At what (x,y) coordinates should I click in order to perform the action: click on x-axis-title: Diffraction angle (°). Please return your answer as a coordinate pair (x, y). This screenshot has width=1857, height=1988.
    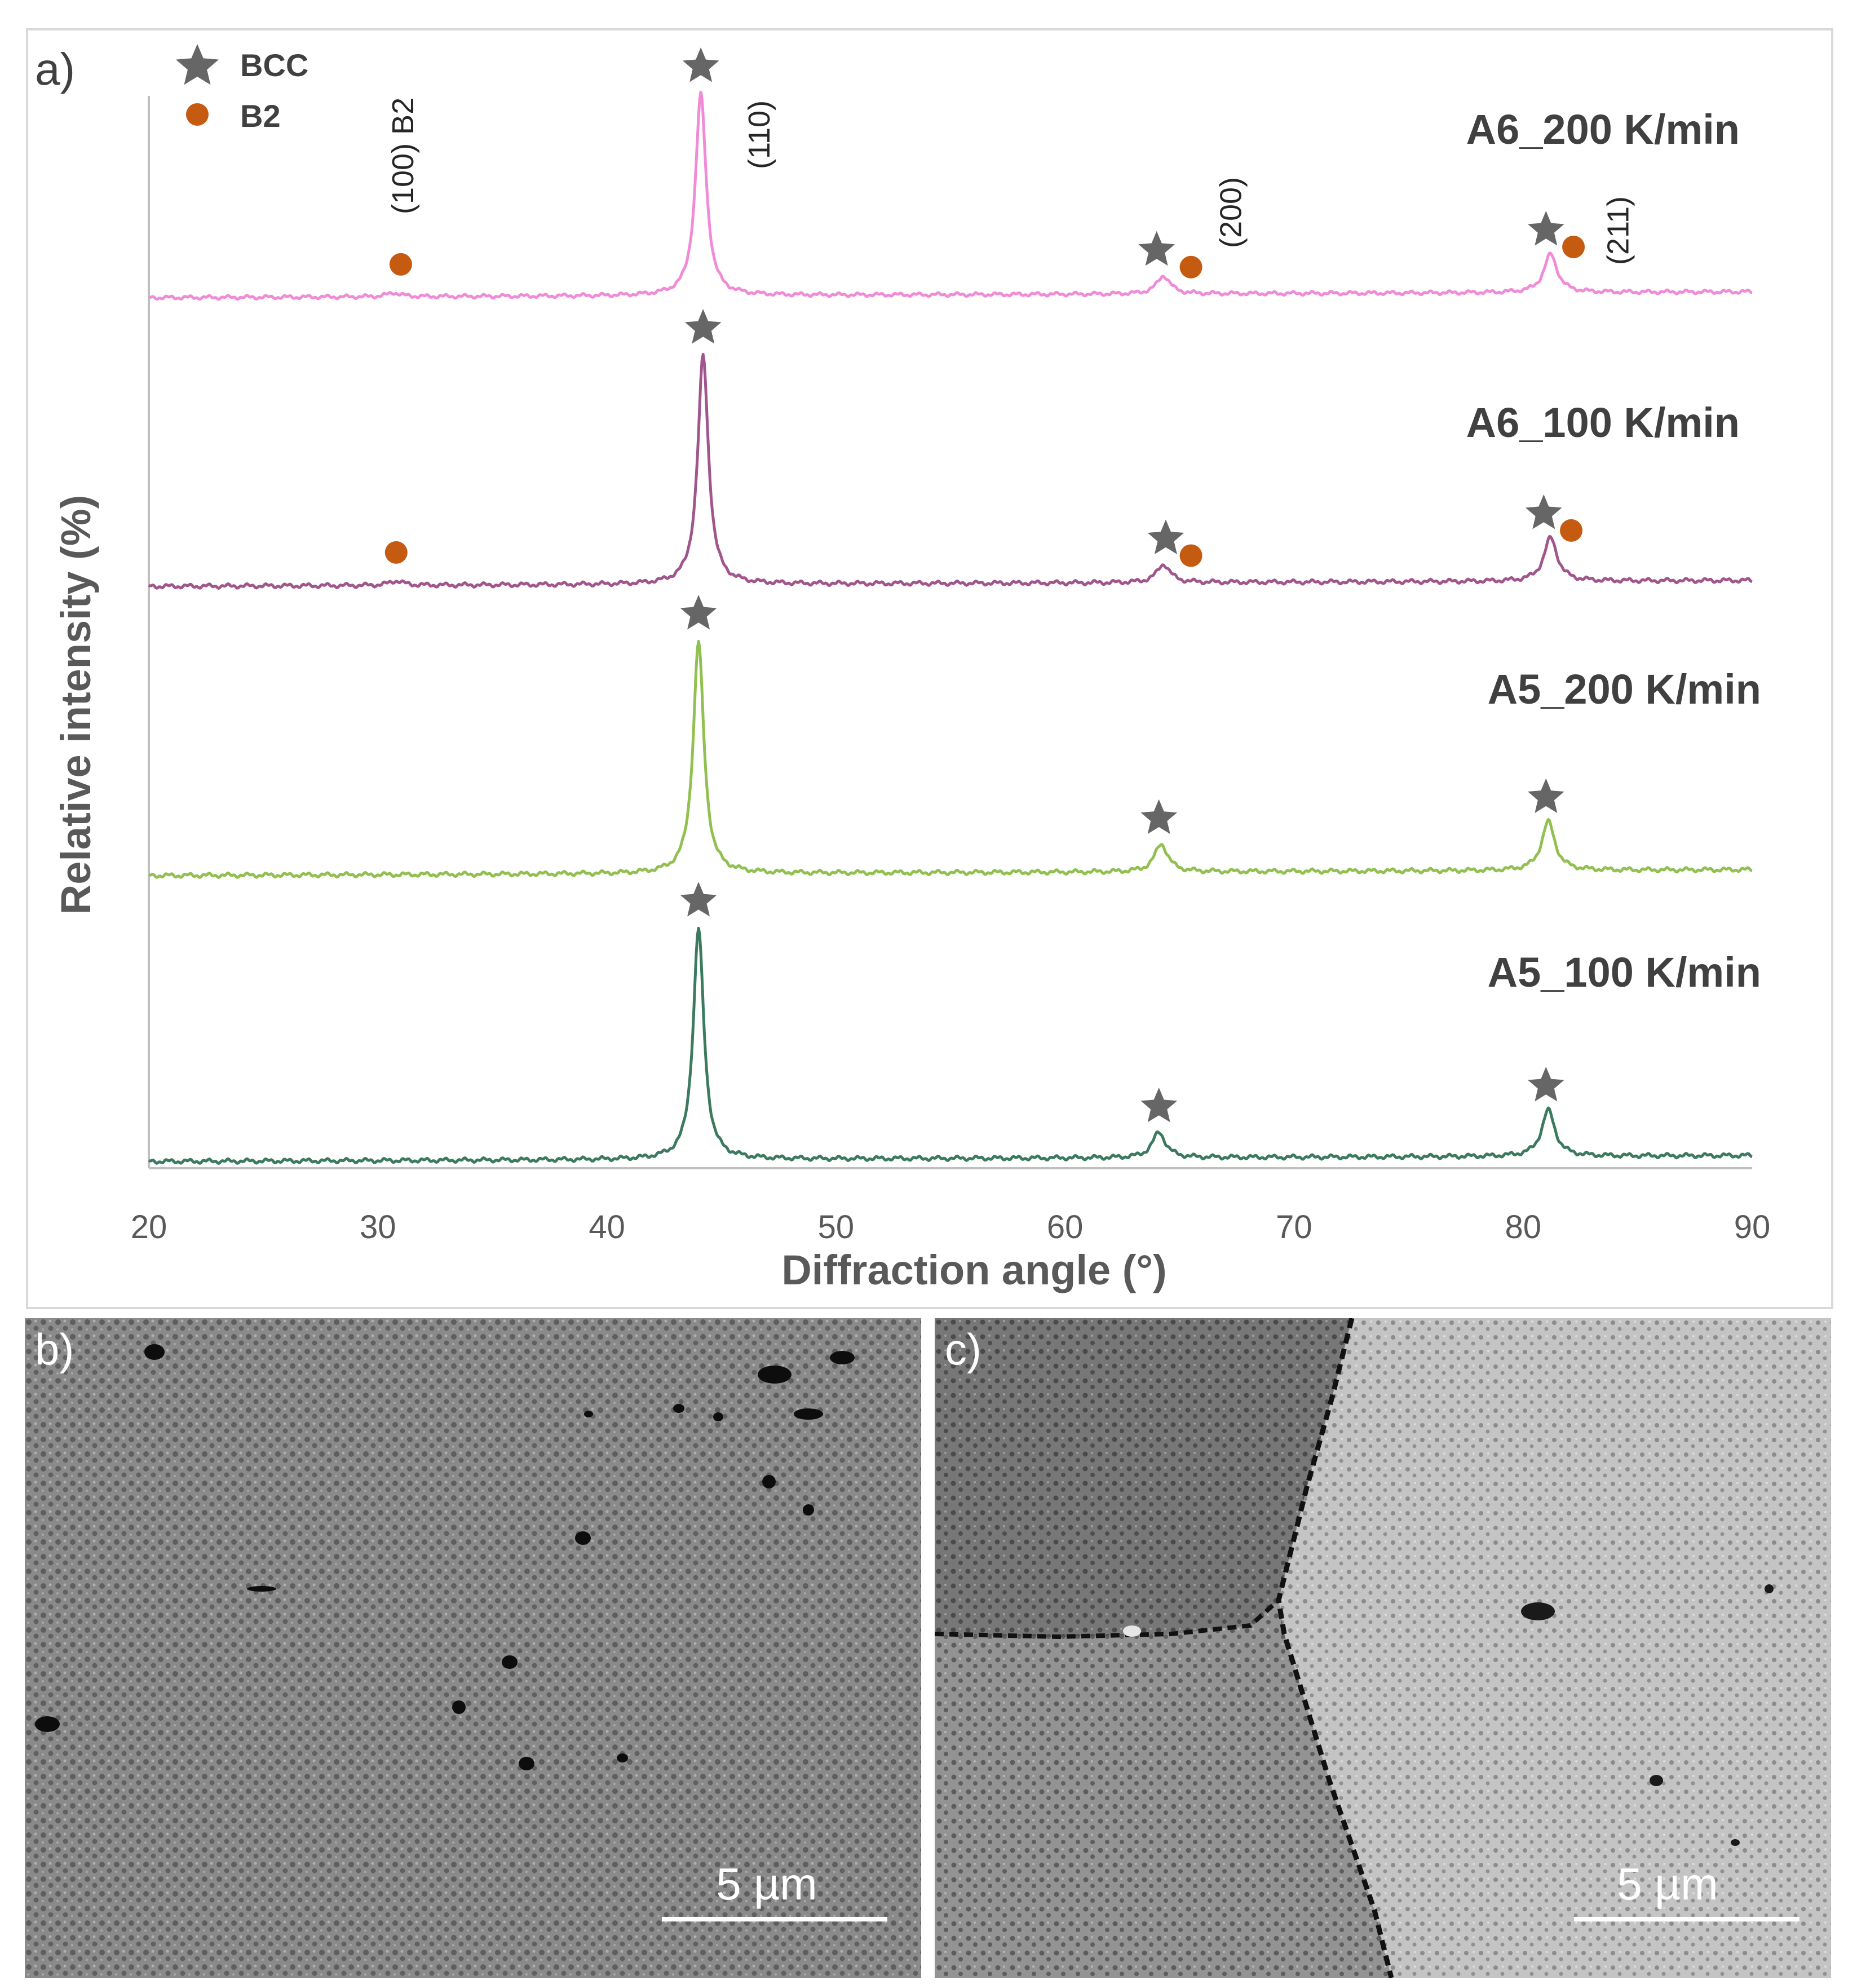
    Looking at the image, I should click on (974, 1270).